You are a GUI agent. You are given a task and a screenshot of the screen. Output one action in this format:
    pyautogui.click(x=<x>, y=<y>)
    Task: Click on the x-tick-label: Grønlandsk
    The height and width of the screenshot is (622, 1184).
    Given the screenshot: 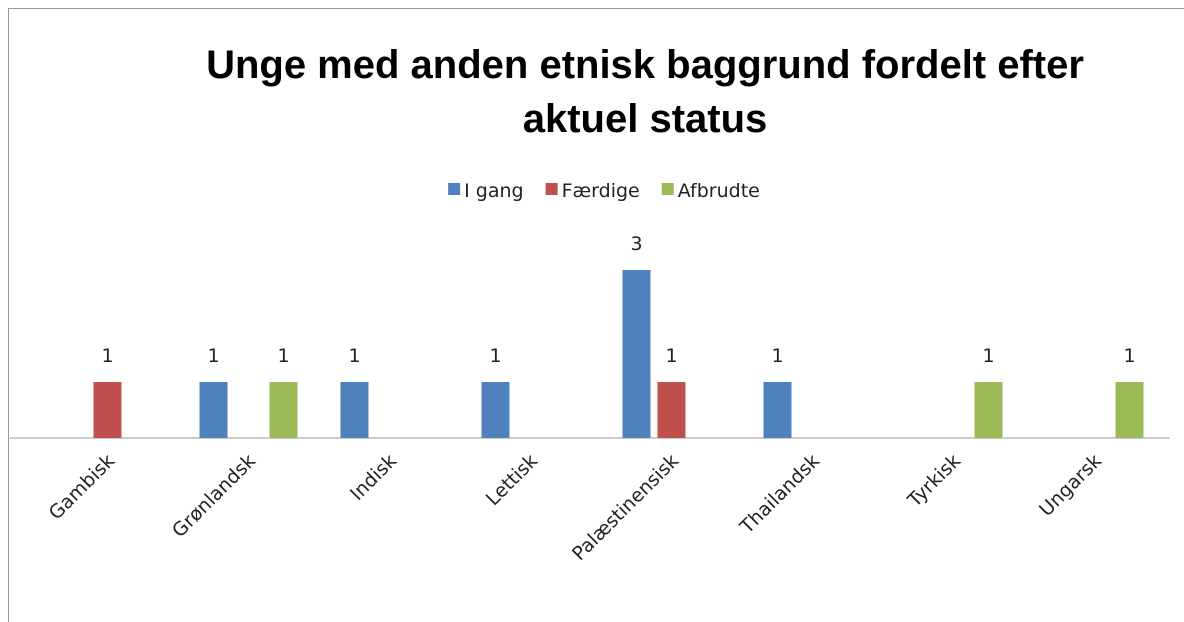 What is the action you would take?
    pyautogui.click(x=214, y=496)
    